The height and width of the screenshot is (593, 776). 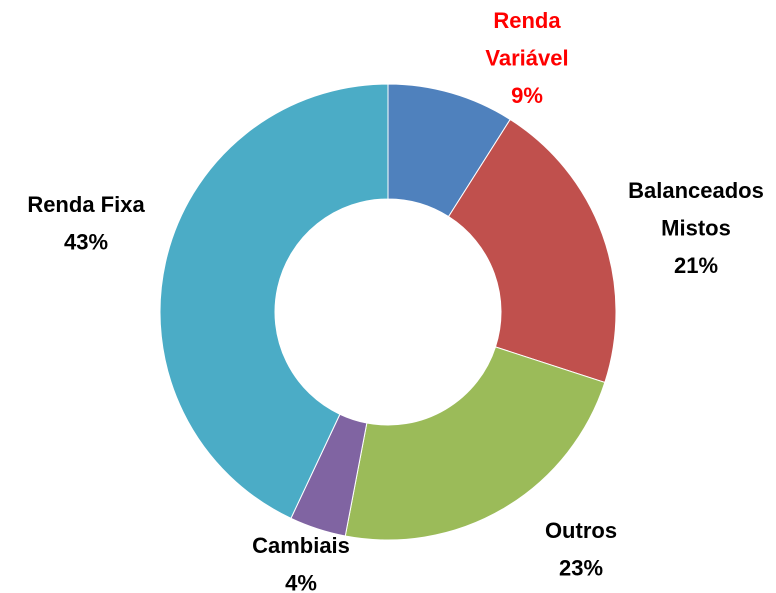 I want to click on slice-label: Cambiais, so click(x=301, y=545).